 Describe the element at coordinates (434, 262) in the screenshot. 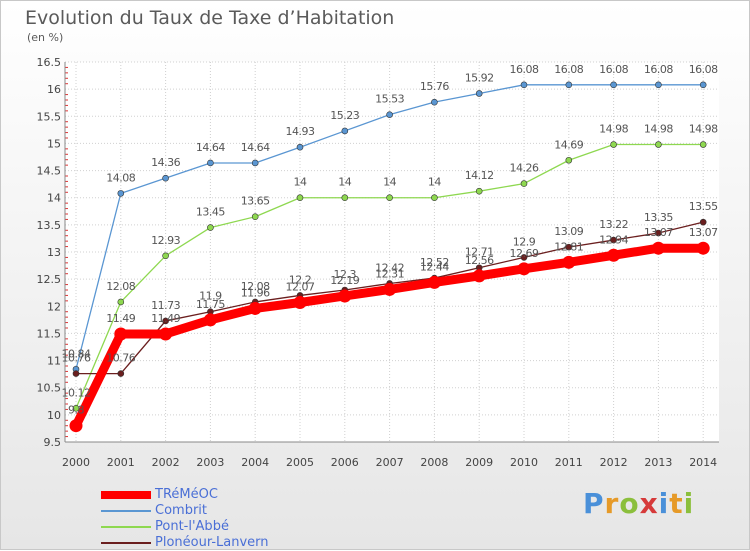

I see `data-label: 12.52` at that location.